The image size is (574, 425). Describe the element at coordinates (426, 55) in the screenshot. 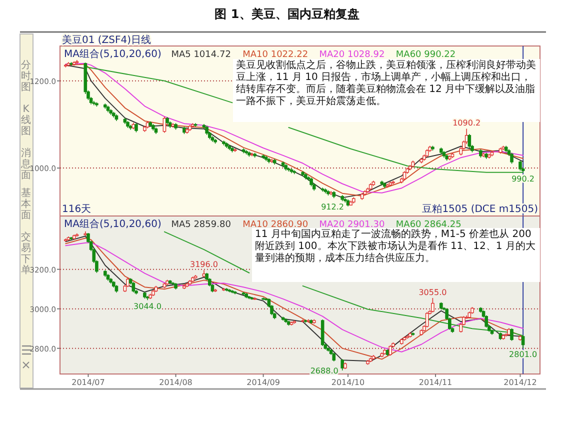

I see `text: MA60 990.22` at that location.